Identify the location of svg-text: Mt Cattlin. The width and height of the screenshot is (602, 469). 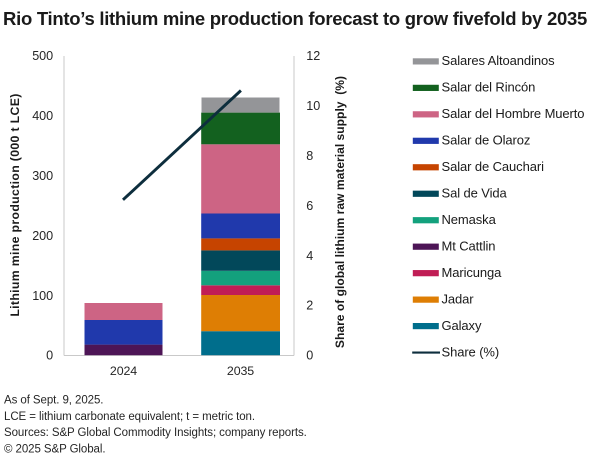
(469, 245).